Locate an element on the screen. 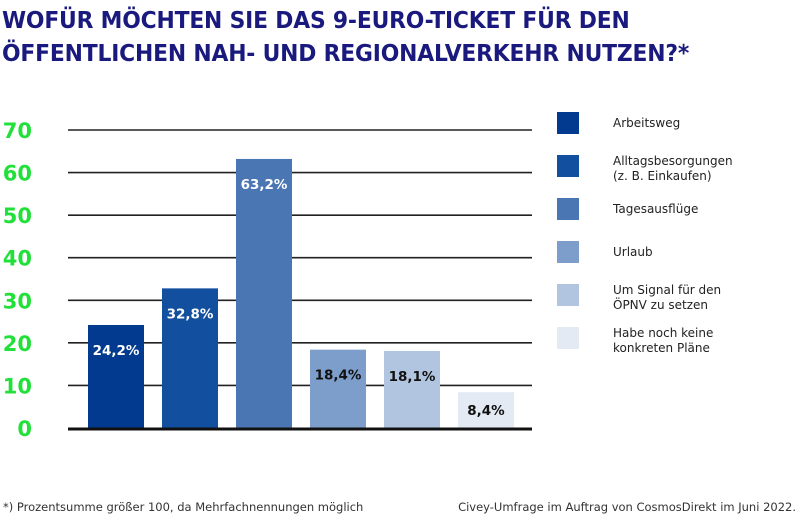 The width and height of the screenshot is (800, 518). y-axis-ticks: 0 10 20 30 40 50 60 70 is located at coordinates (17, 280).